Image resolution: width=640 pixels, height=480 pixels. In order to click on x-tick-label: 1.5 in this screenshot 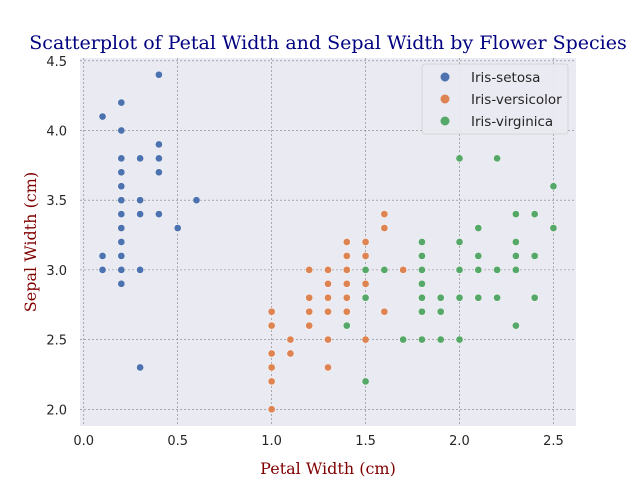, I will do `click(365, 441)`.